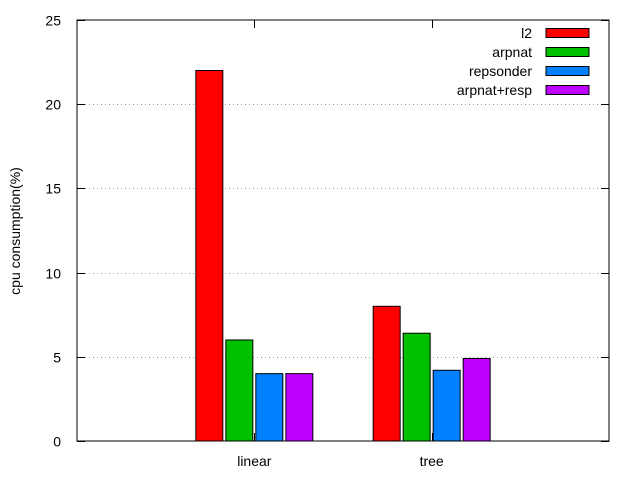 The width and height of the screenshot is (640, 480). What do you see at coordinates (53, 105) in the screenshot?
I see `y-tick-label: 20` at bounding box center [53, 105].